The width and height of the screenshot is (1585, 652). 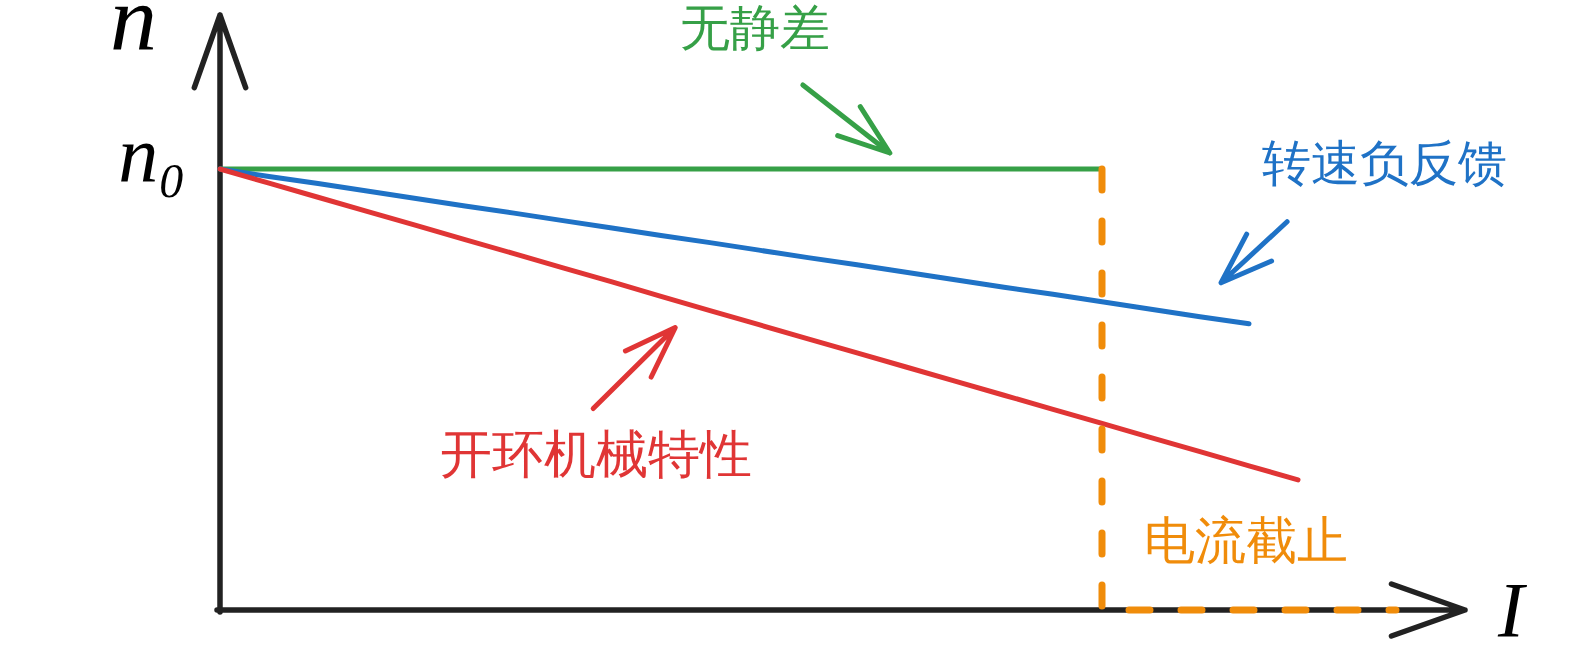 I want to click on annotation: n₀, so click(x=152, y=154).